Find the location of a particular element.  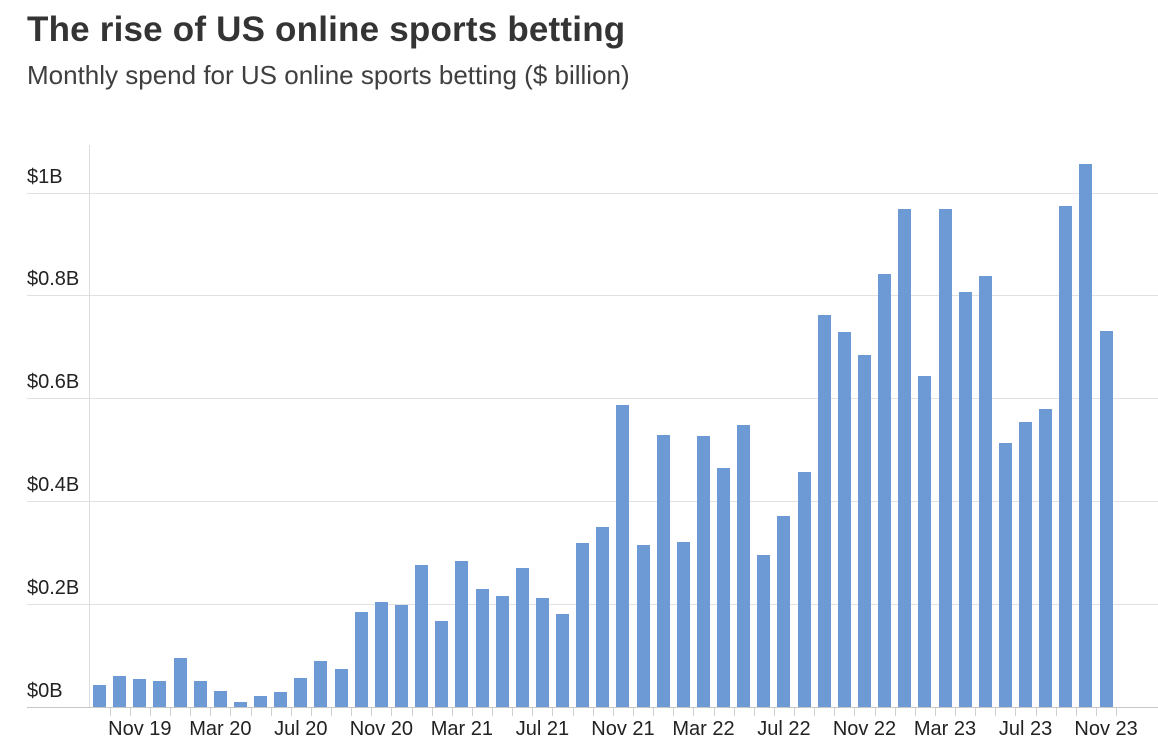

x-axis-label: Nov 20 is located at coordinates (381, 729).